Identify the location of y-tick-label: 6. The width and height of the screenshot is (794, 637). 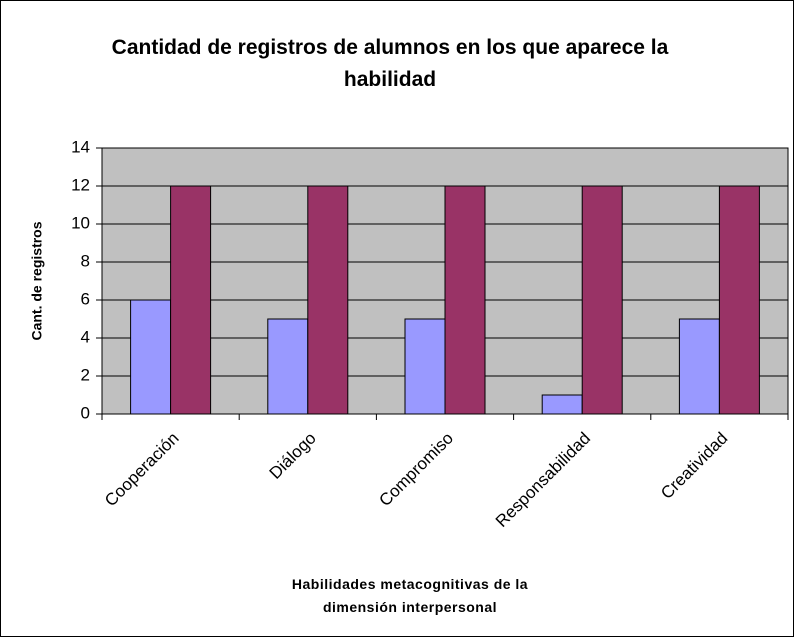
(85, 298).